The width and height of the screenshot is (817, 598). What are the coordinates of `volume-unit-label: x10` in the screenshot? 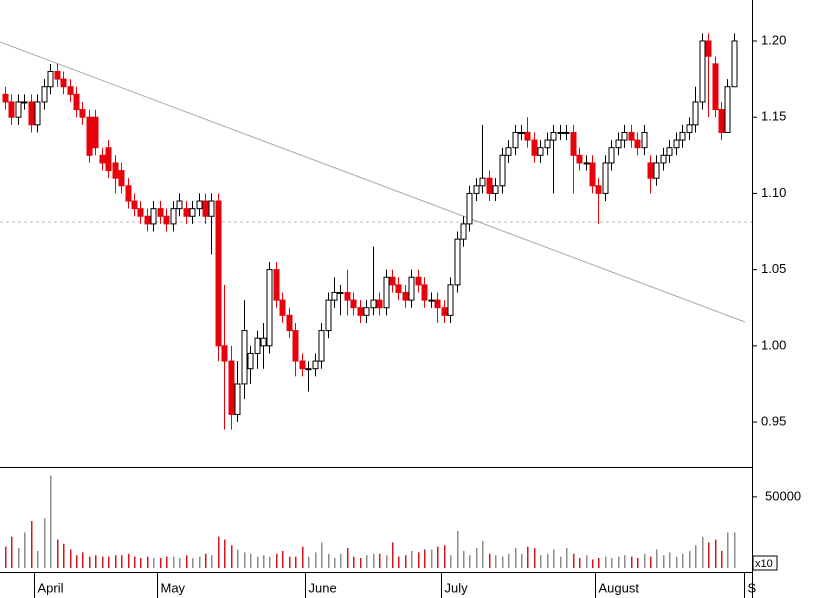 It's located at (764, 564).